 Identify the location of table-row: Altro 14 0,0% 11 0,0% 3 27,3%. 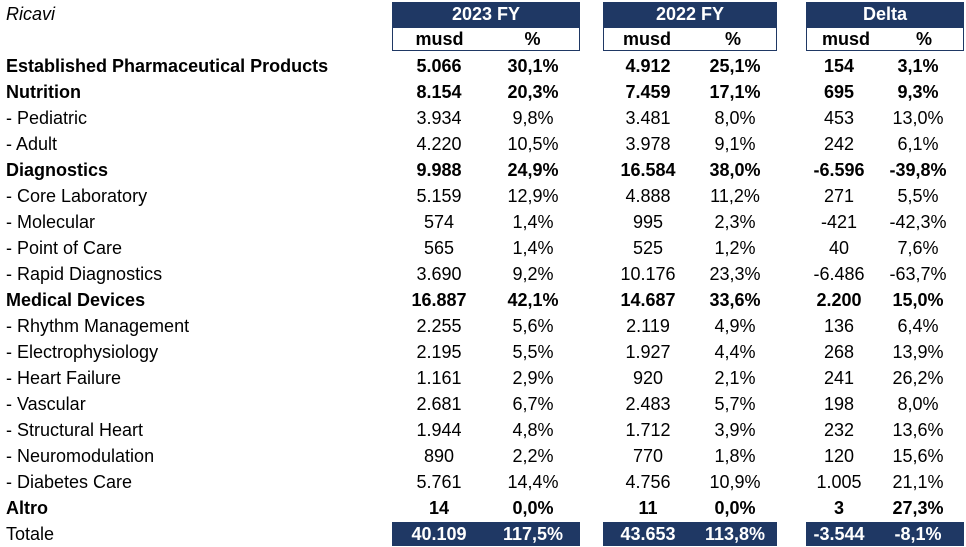
(483, 508).